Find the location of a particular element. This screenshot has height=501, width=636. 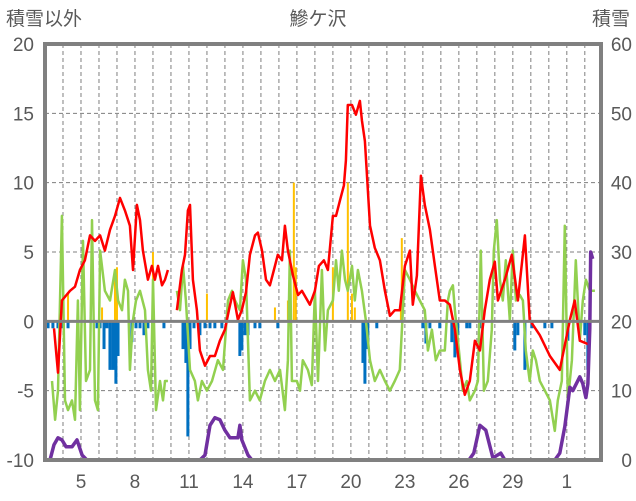

x-tick-label: 20 is located at coordinates (350, 482).